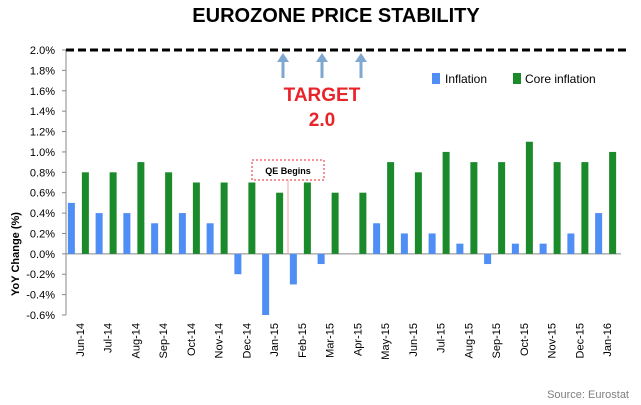  Describe the element at coordinates (42, 153) in the screenshot. I see `y-tick-label: 1.0%` at that location.